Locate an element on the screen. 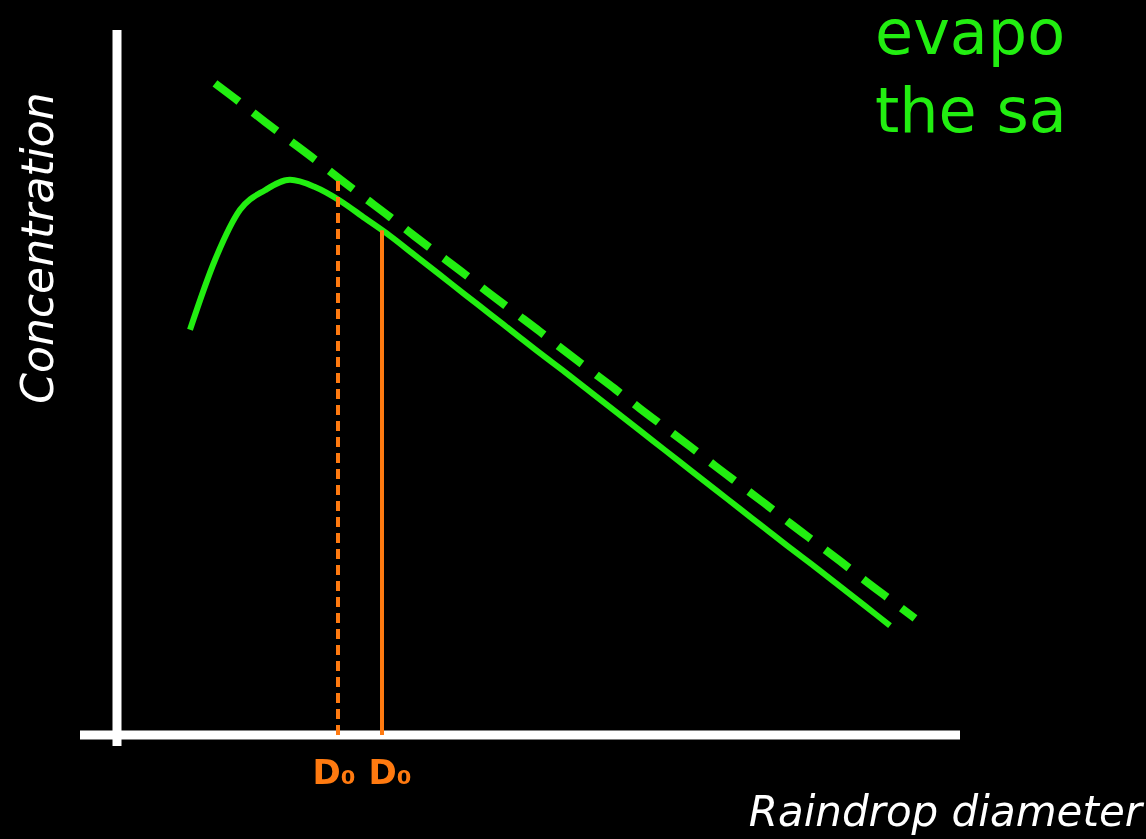  y-axis-title: Concentration is located at coordinates (37, 248).